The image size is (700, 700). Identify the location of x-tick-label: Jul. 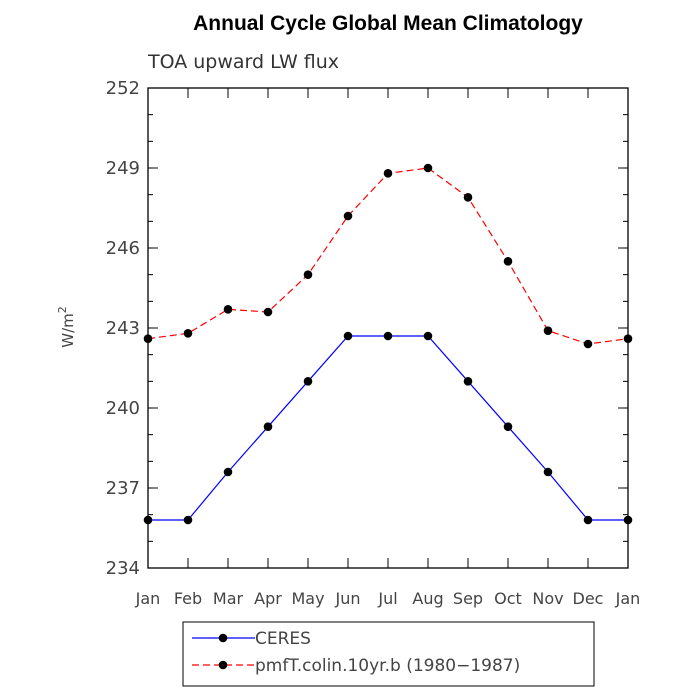
(387, 598).